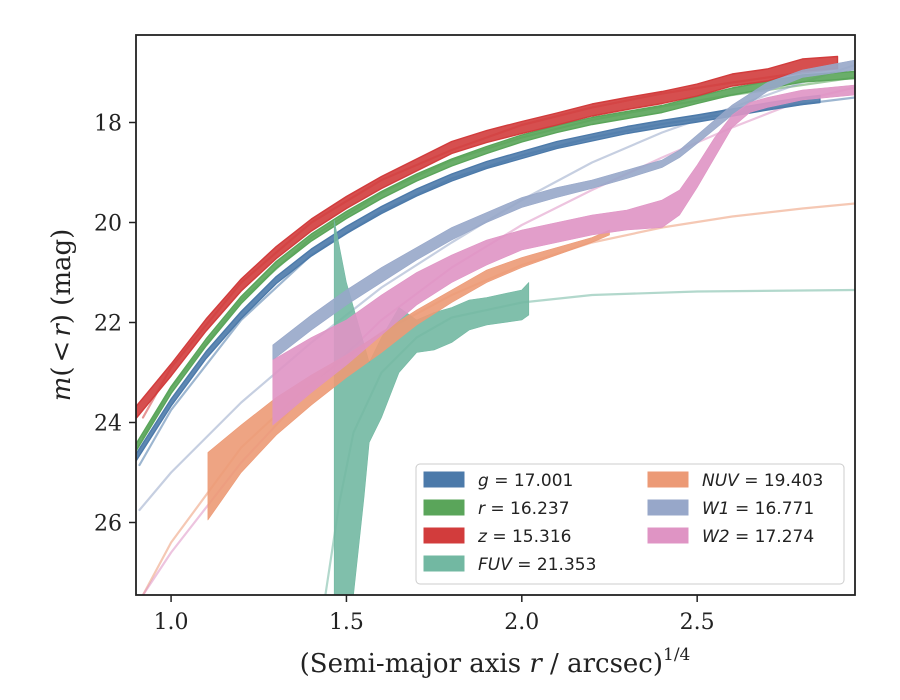 The height and width of the screenshot is (700, 900). I want to click on x-tick-label: 2.0, so click(521, 622).